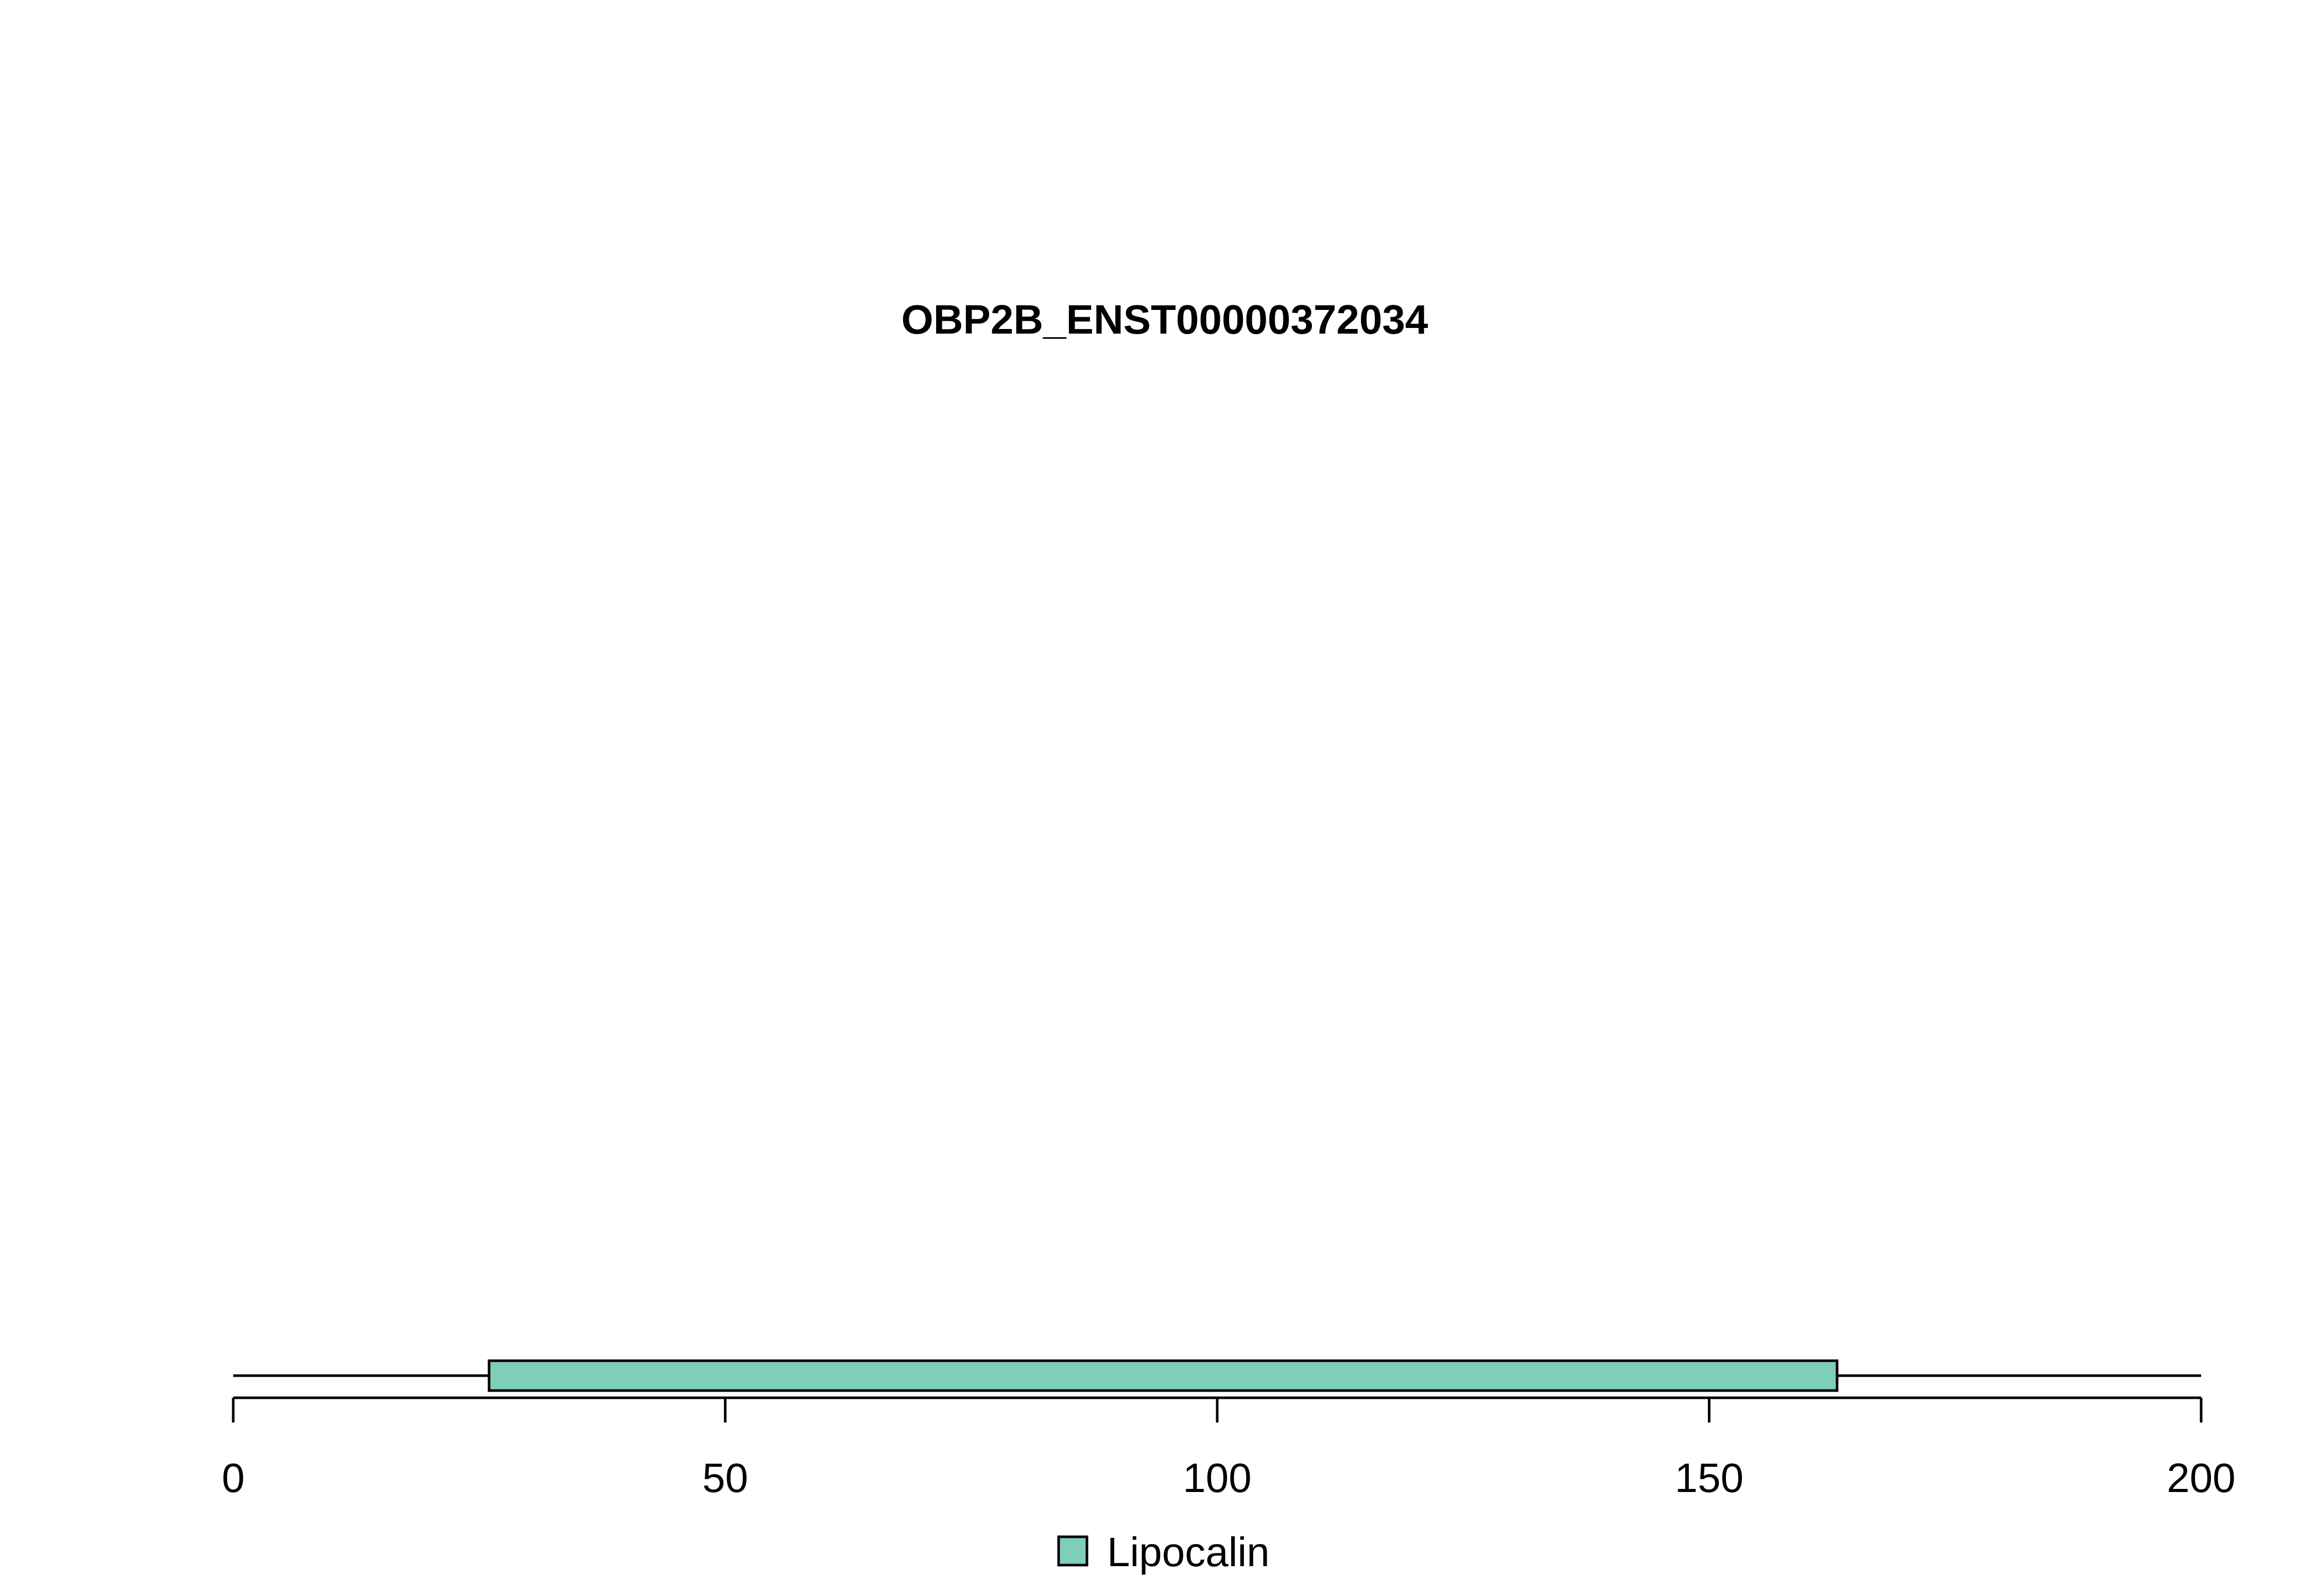  I want to click on domain-layer, so click(1163, 1376).